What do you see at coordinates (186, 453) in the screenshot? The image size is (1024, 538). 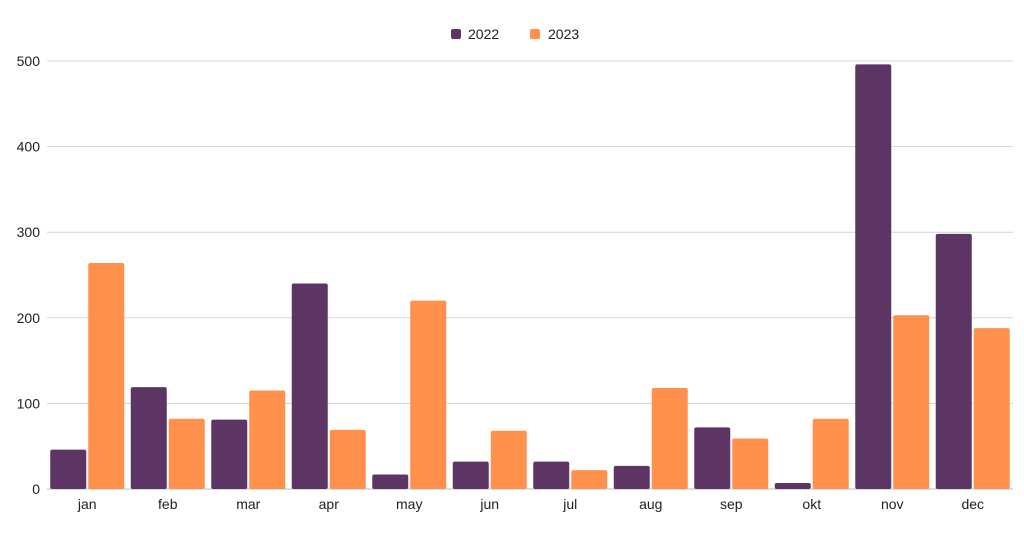 I see `bar-2023-feb` at bounding box center [186, 453].